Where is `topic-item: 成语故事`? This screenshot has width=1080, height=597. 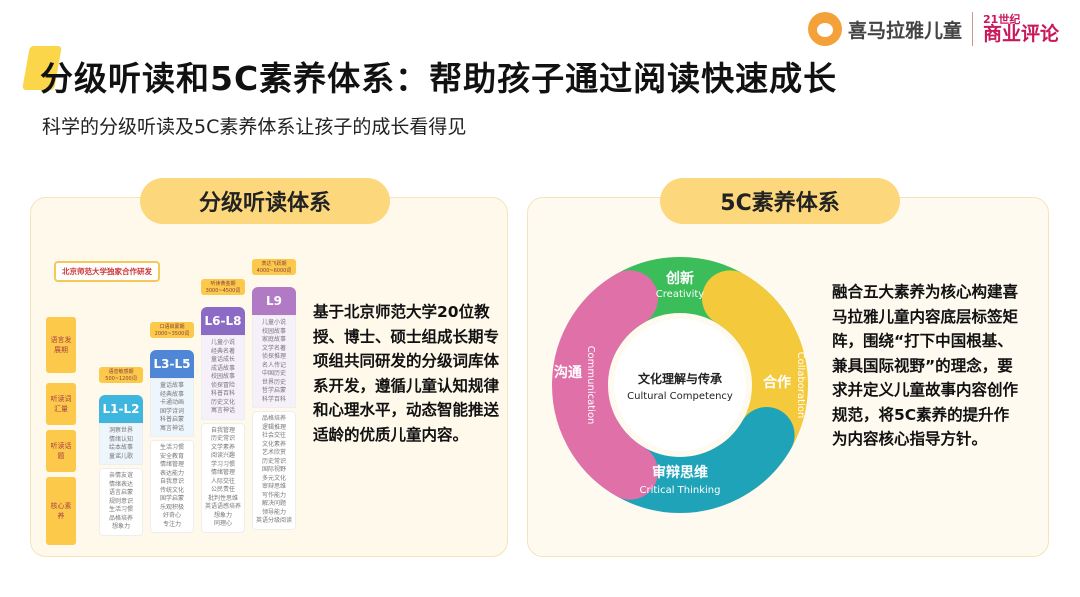
topic-item: 成语故事 is located at coordinates (222, 368).